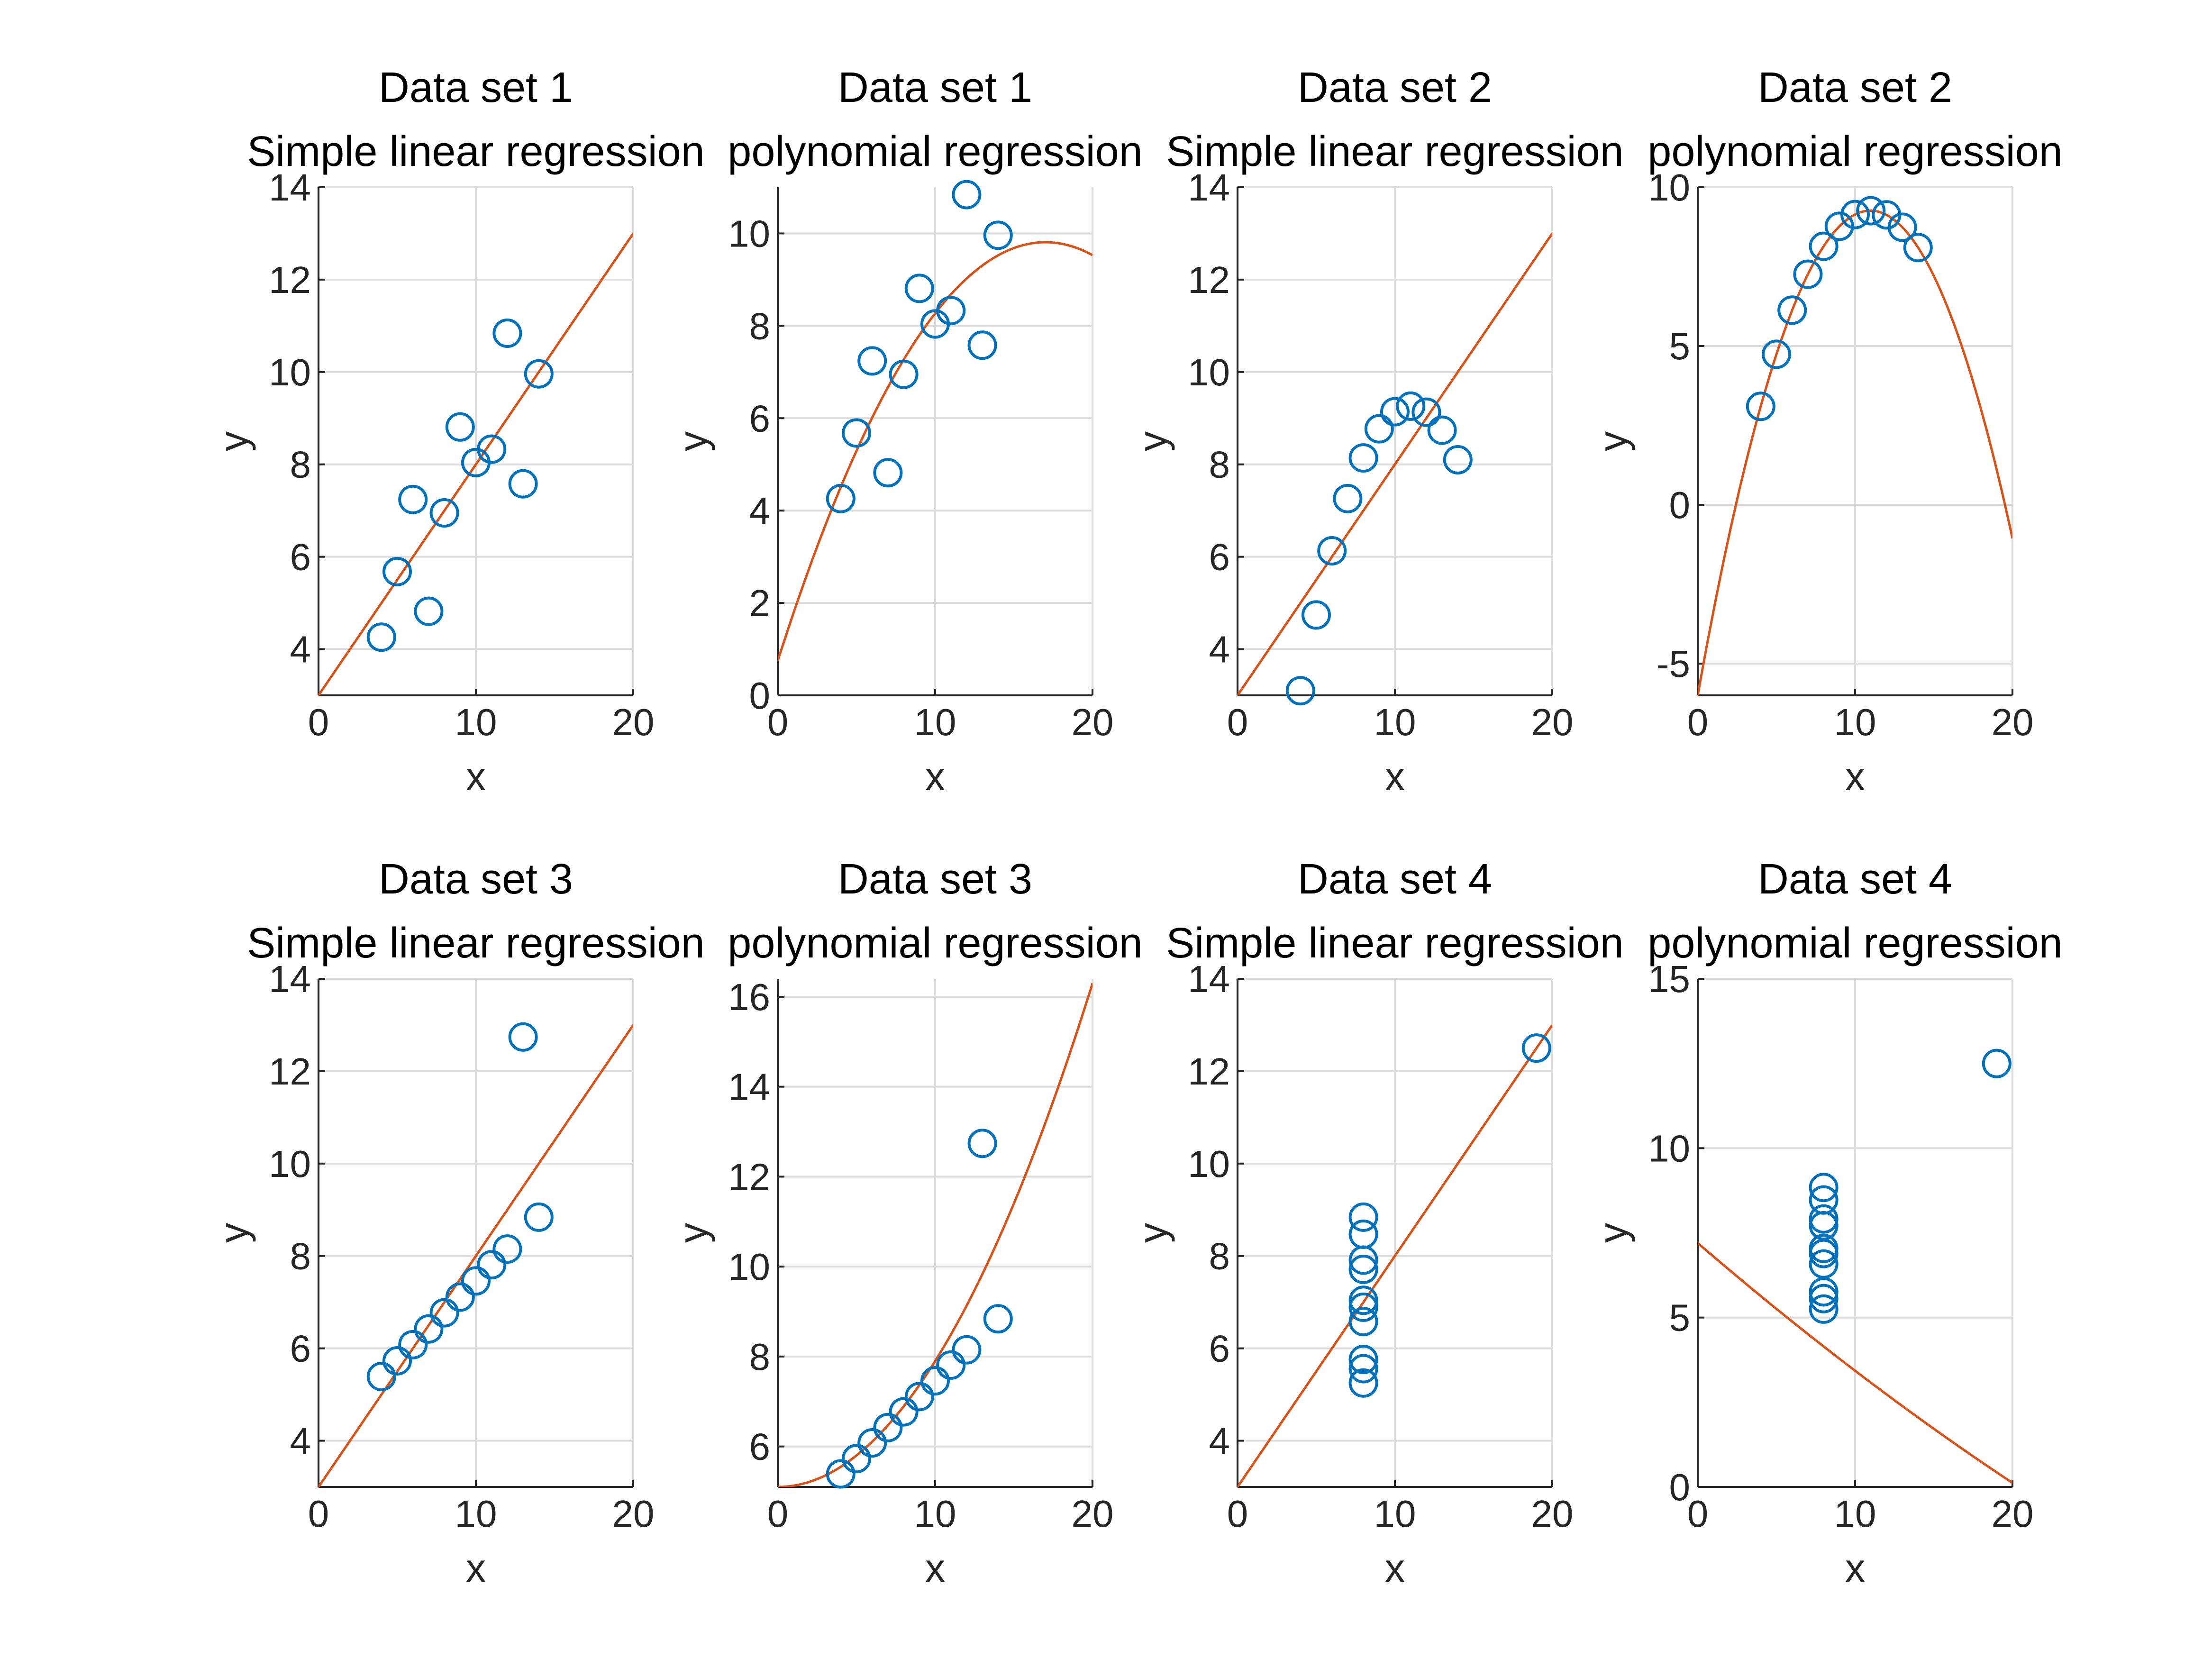 The width and height of the screenshot is (2212, 1659). What do you see at coordinates (1395, 87) in the screenshot?
I see `panel-title: Data set 2` at bounding box center [1395, 87].